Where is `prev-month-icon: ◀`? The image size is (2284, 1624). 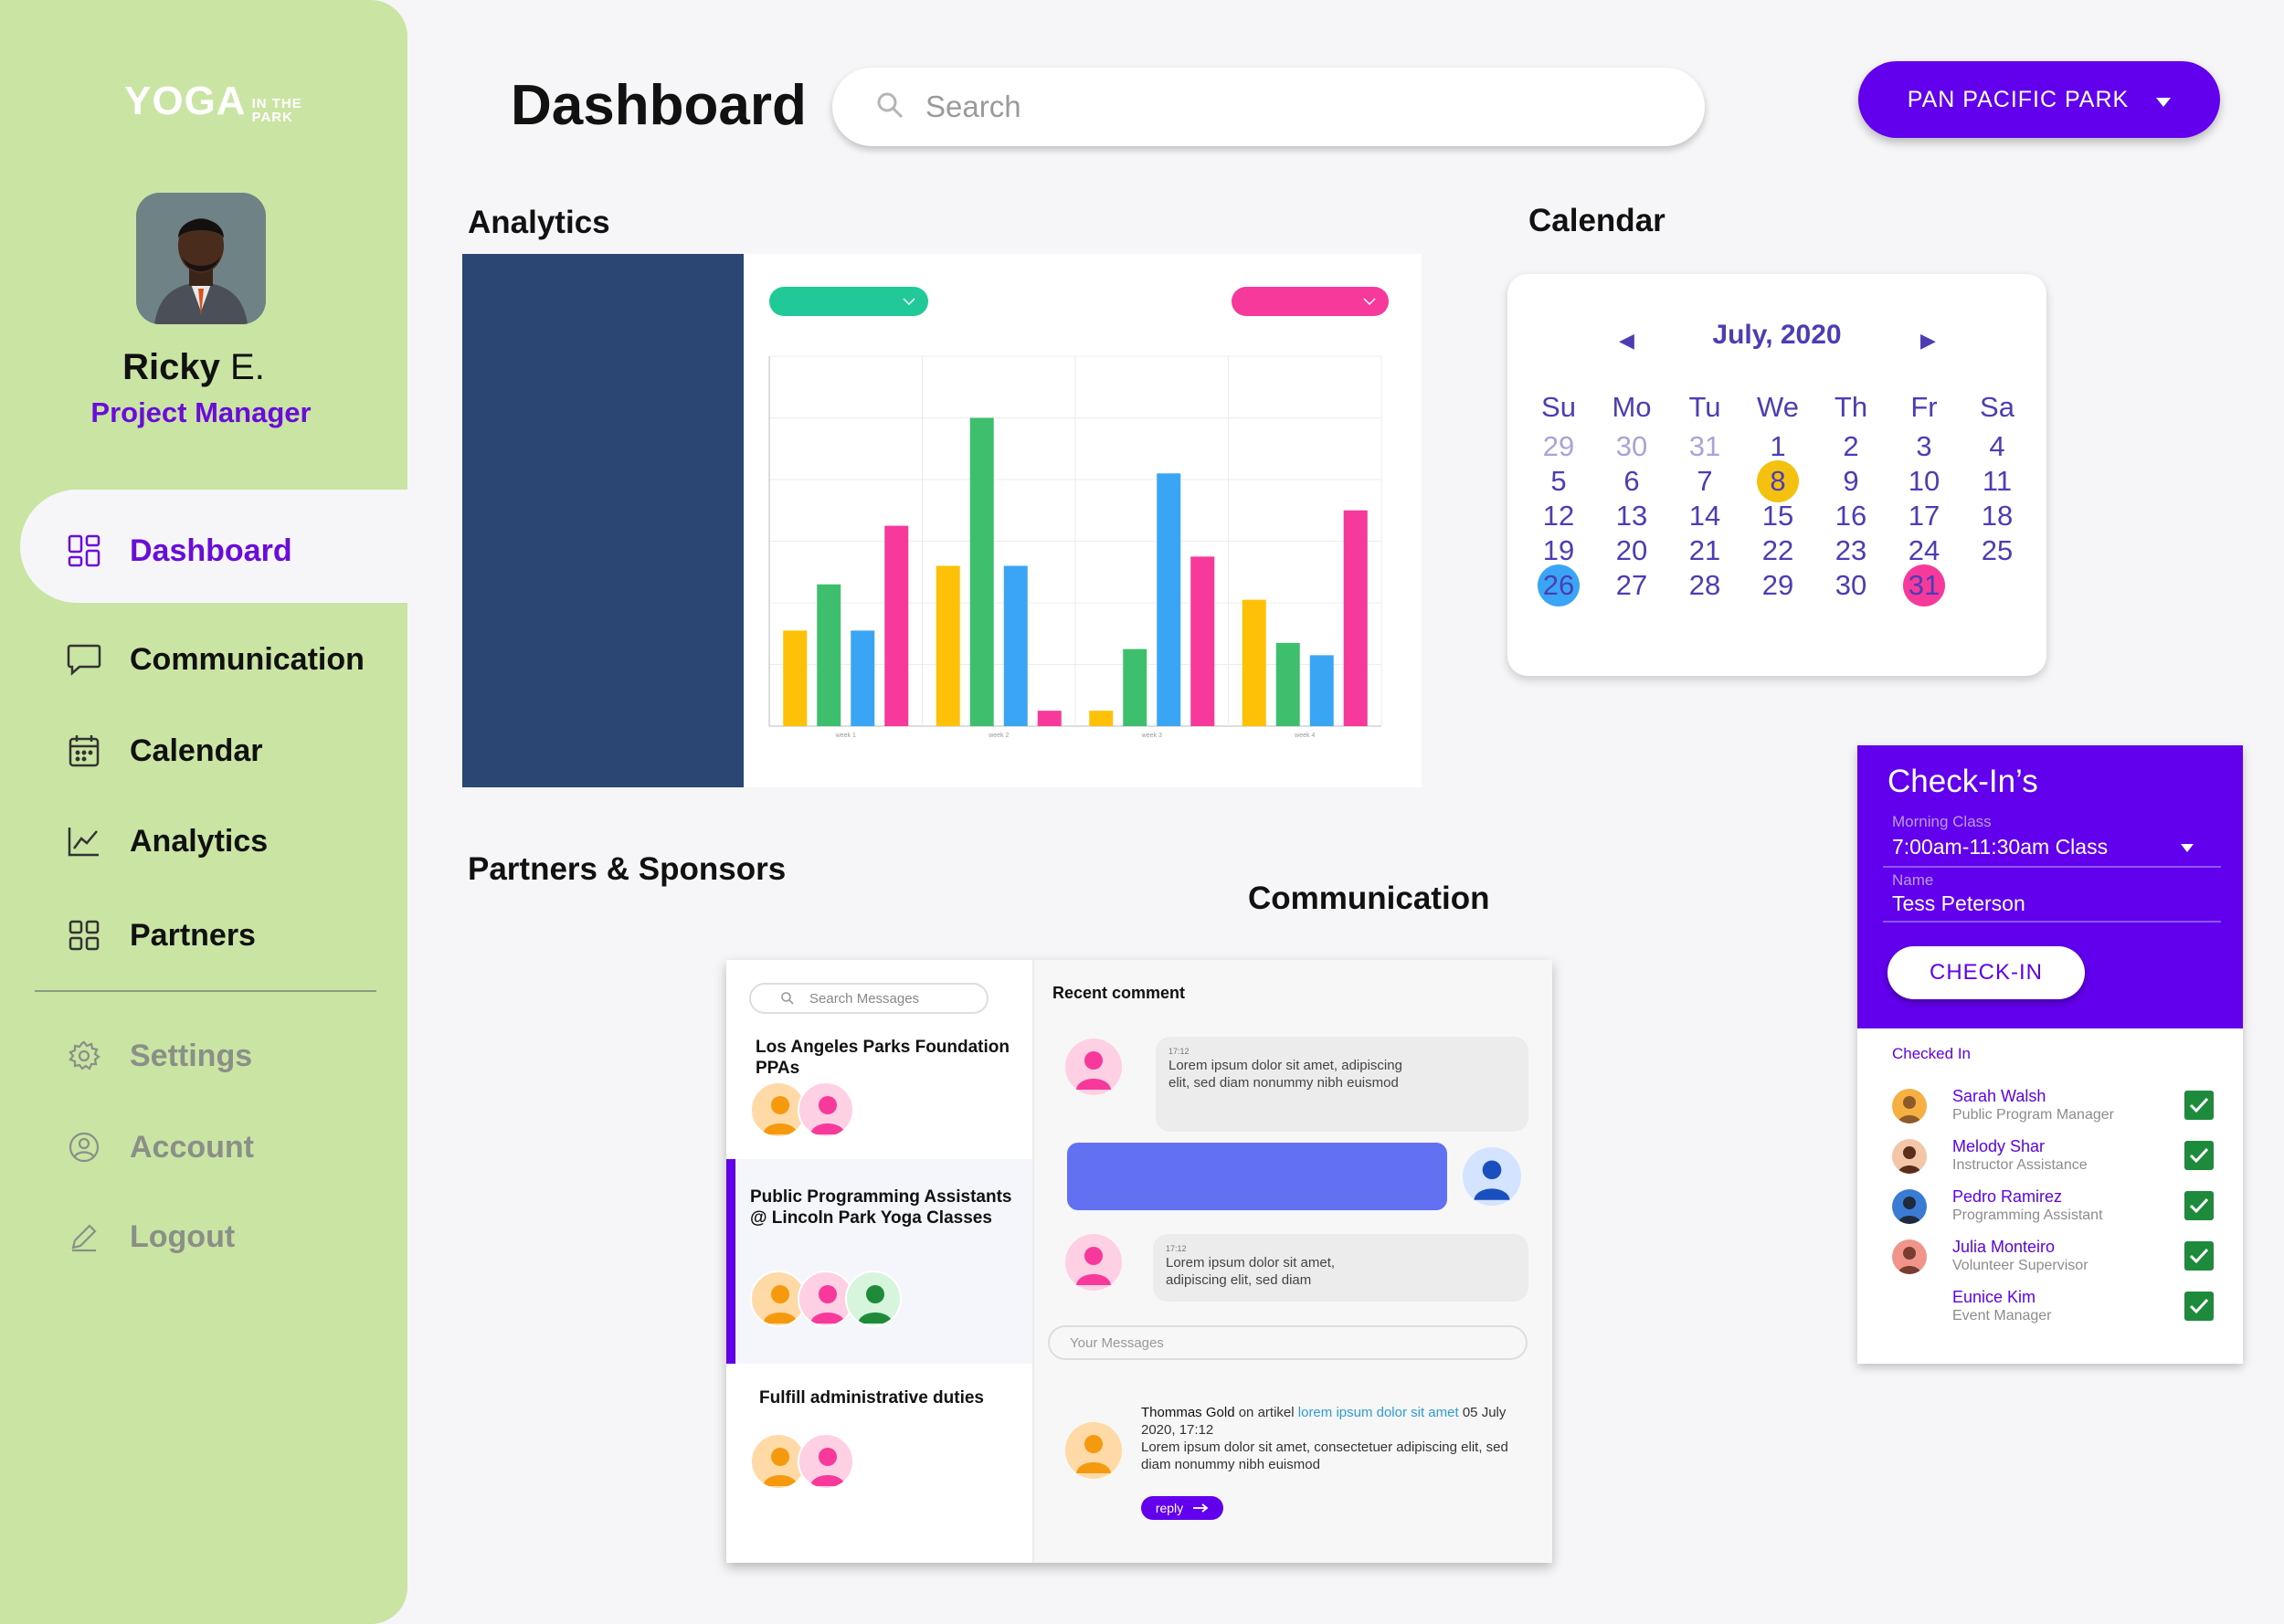
prev-month-icon: ◀ is located at coordinates (1626, 340).